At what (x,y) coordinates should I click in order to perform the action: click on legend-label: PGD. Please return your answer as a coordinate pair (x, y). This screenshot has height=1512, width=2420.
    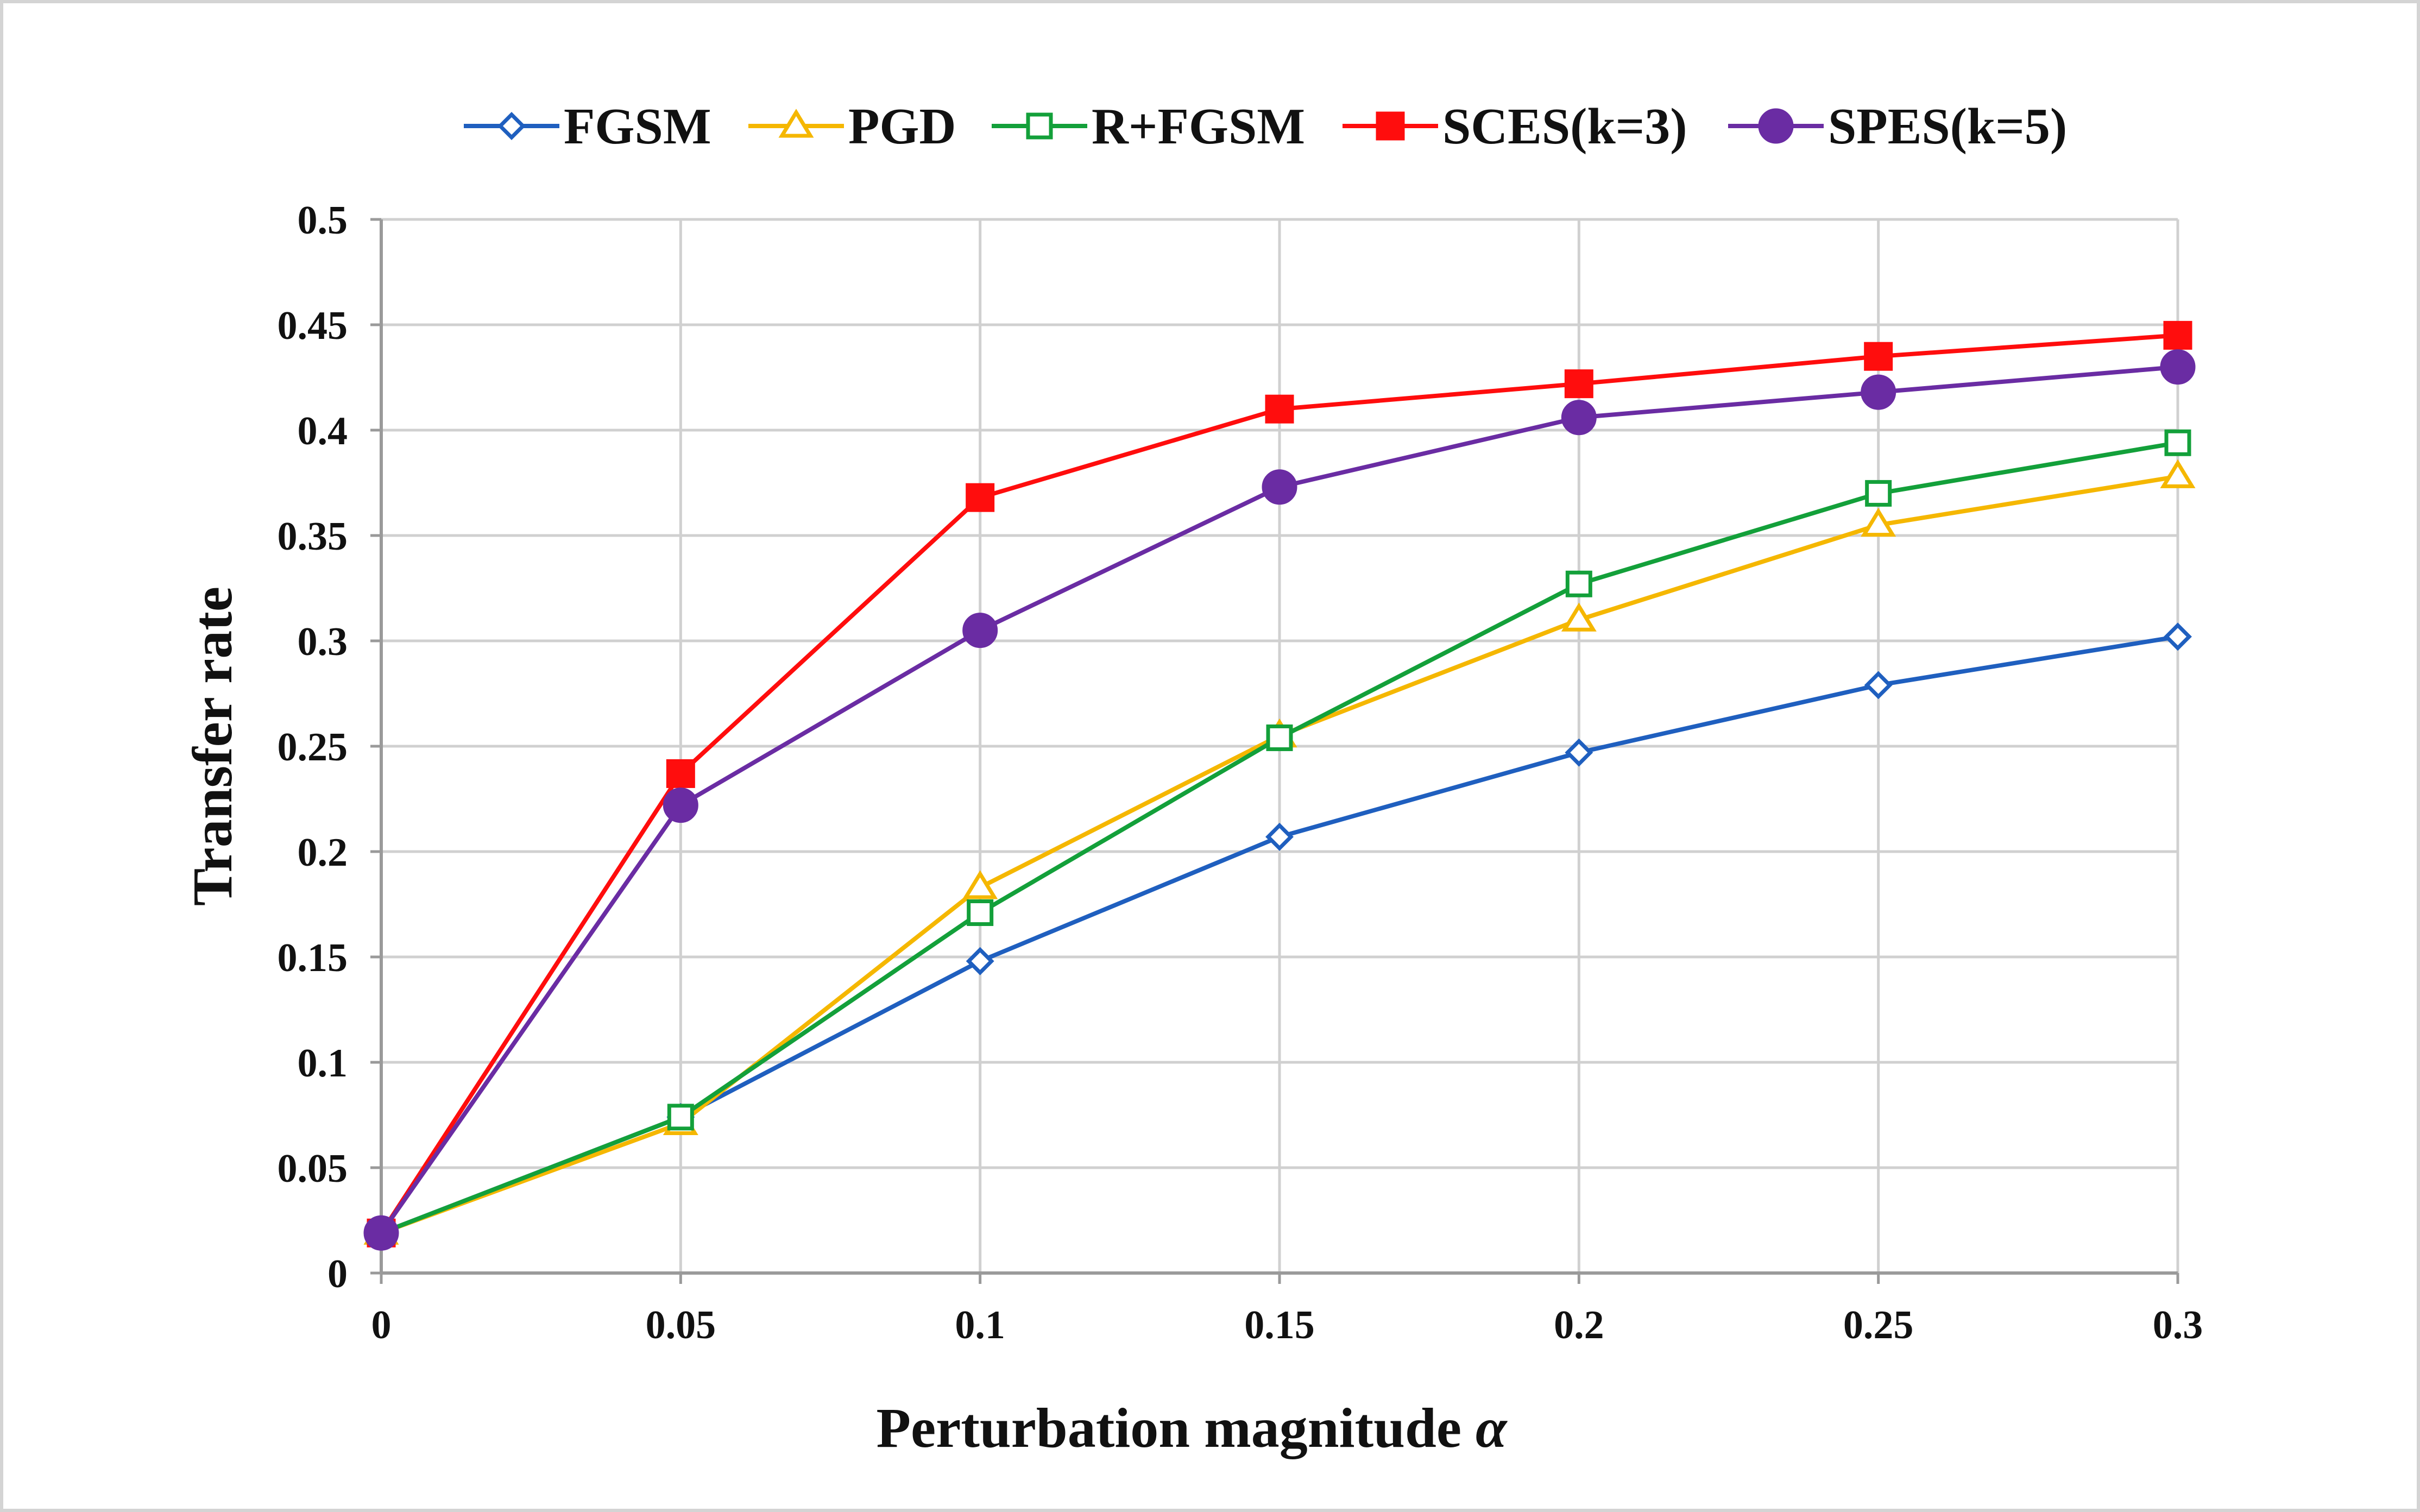
    Looking at the image, I should click on (902, 126).